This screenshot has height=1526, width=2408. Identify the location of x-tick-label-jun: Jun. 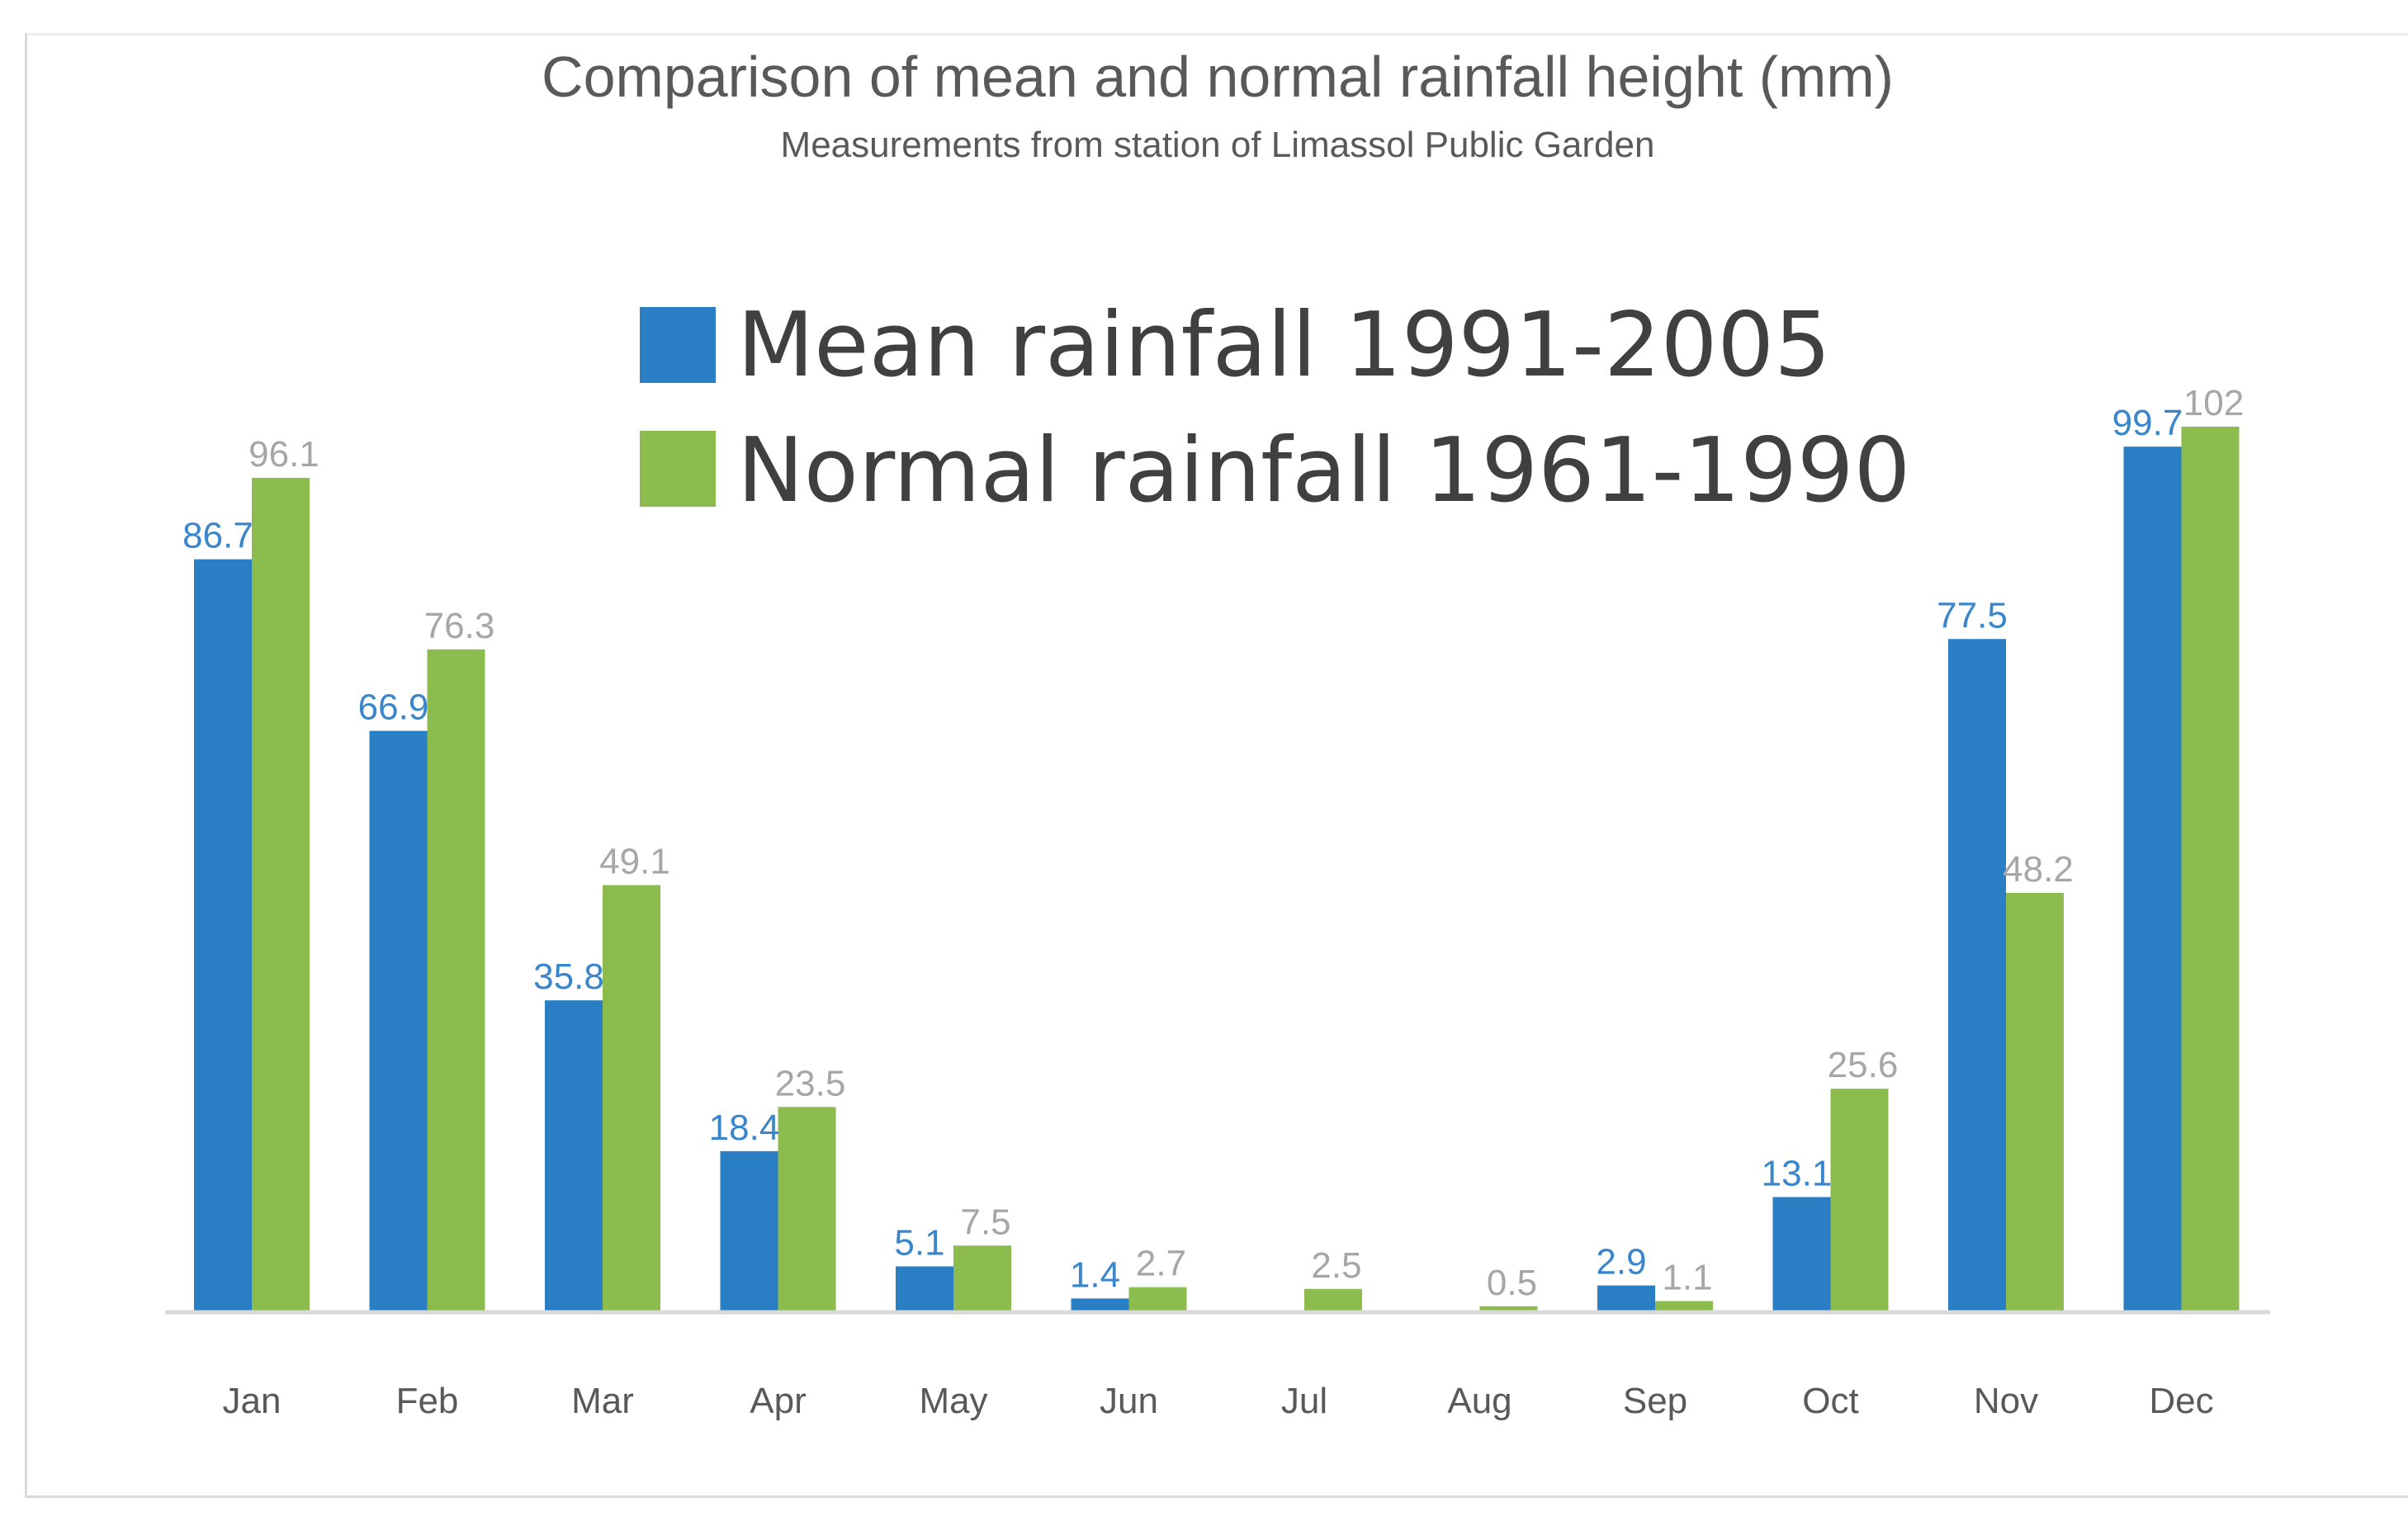
(1129, 1401).